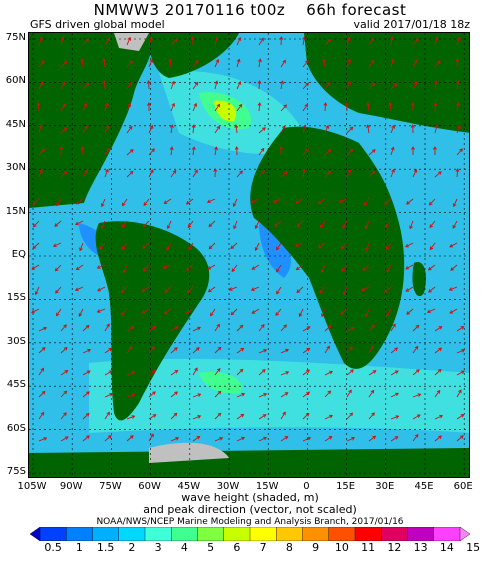 This screenshot has height=572, width=500. What do you see at coordinates (411, 24) in the screenshot?
I see `valid-time-subtitle: valid 2017/01/18 18z` at bounding box center [411, 24].